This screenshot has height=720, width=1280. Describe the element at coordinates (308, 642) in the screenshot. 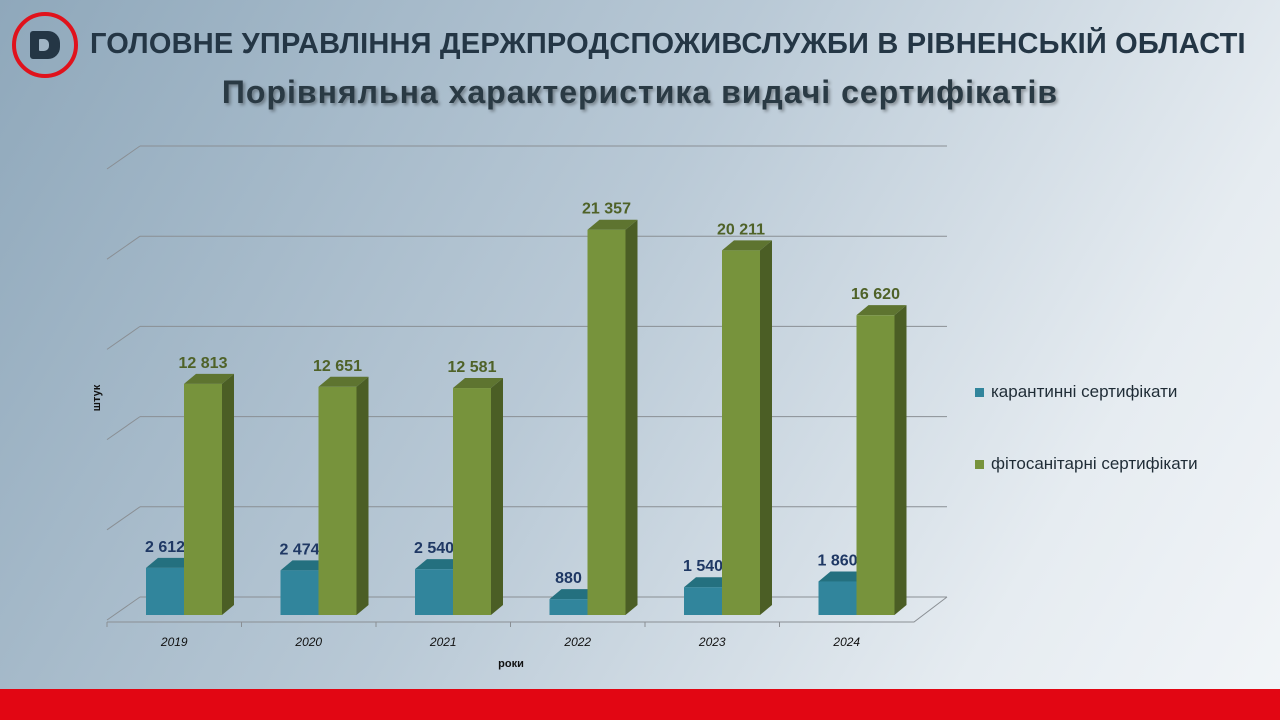

I see `x-tick-label: 2020` at that location.